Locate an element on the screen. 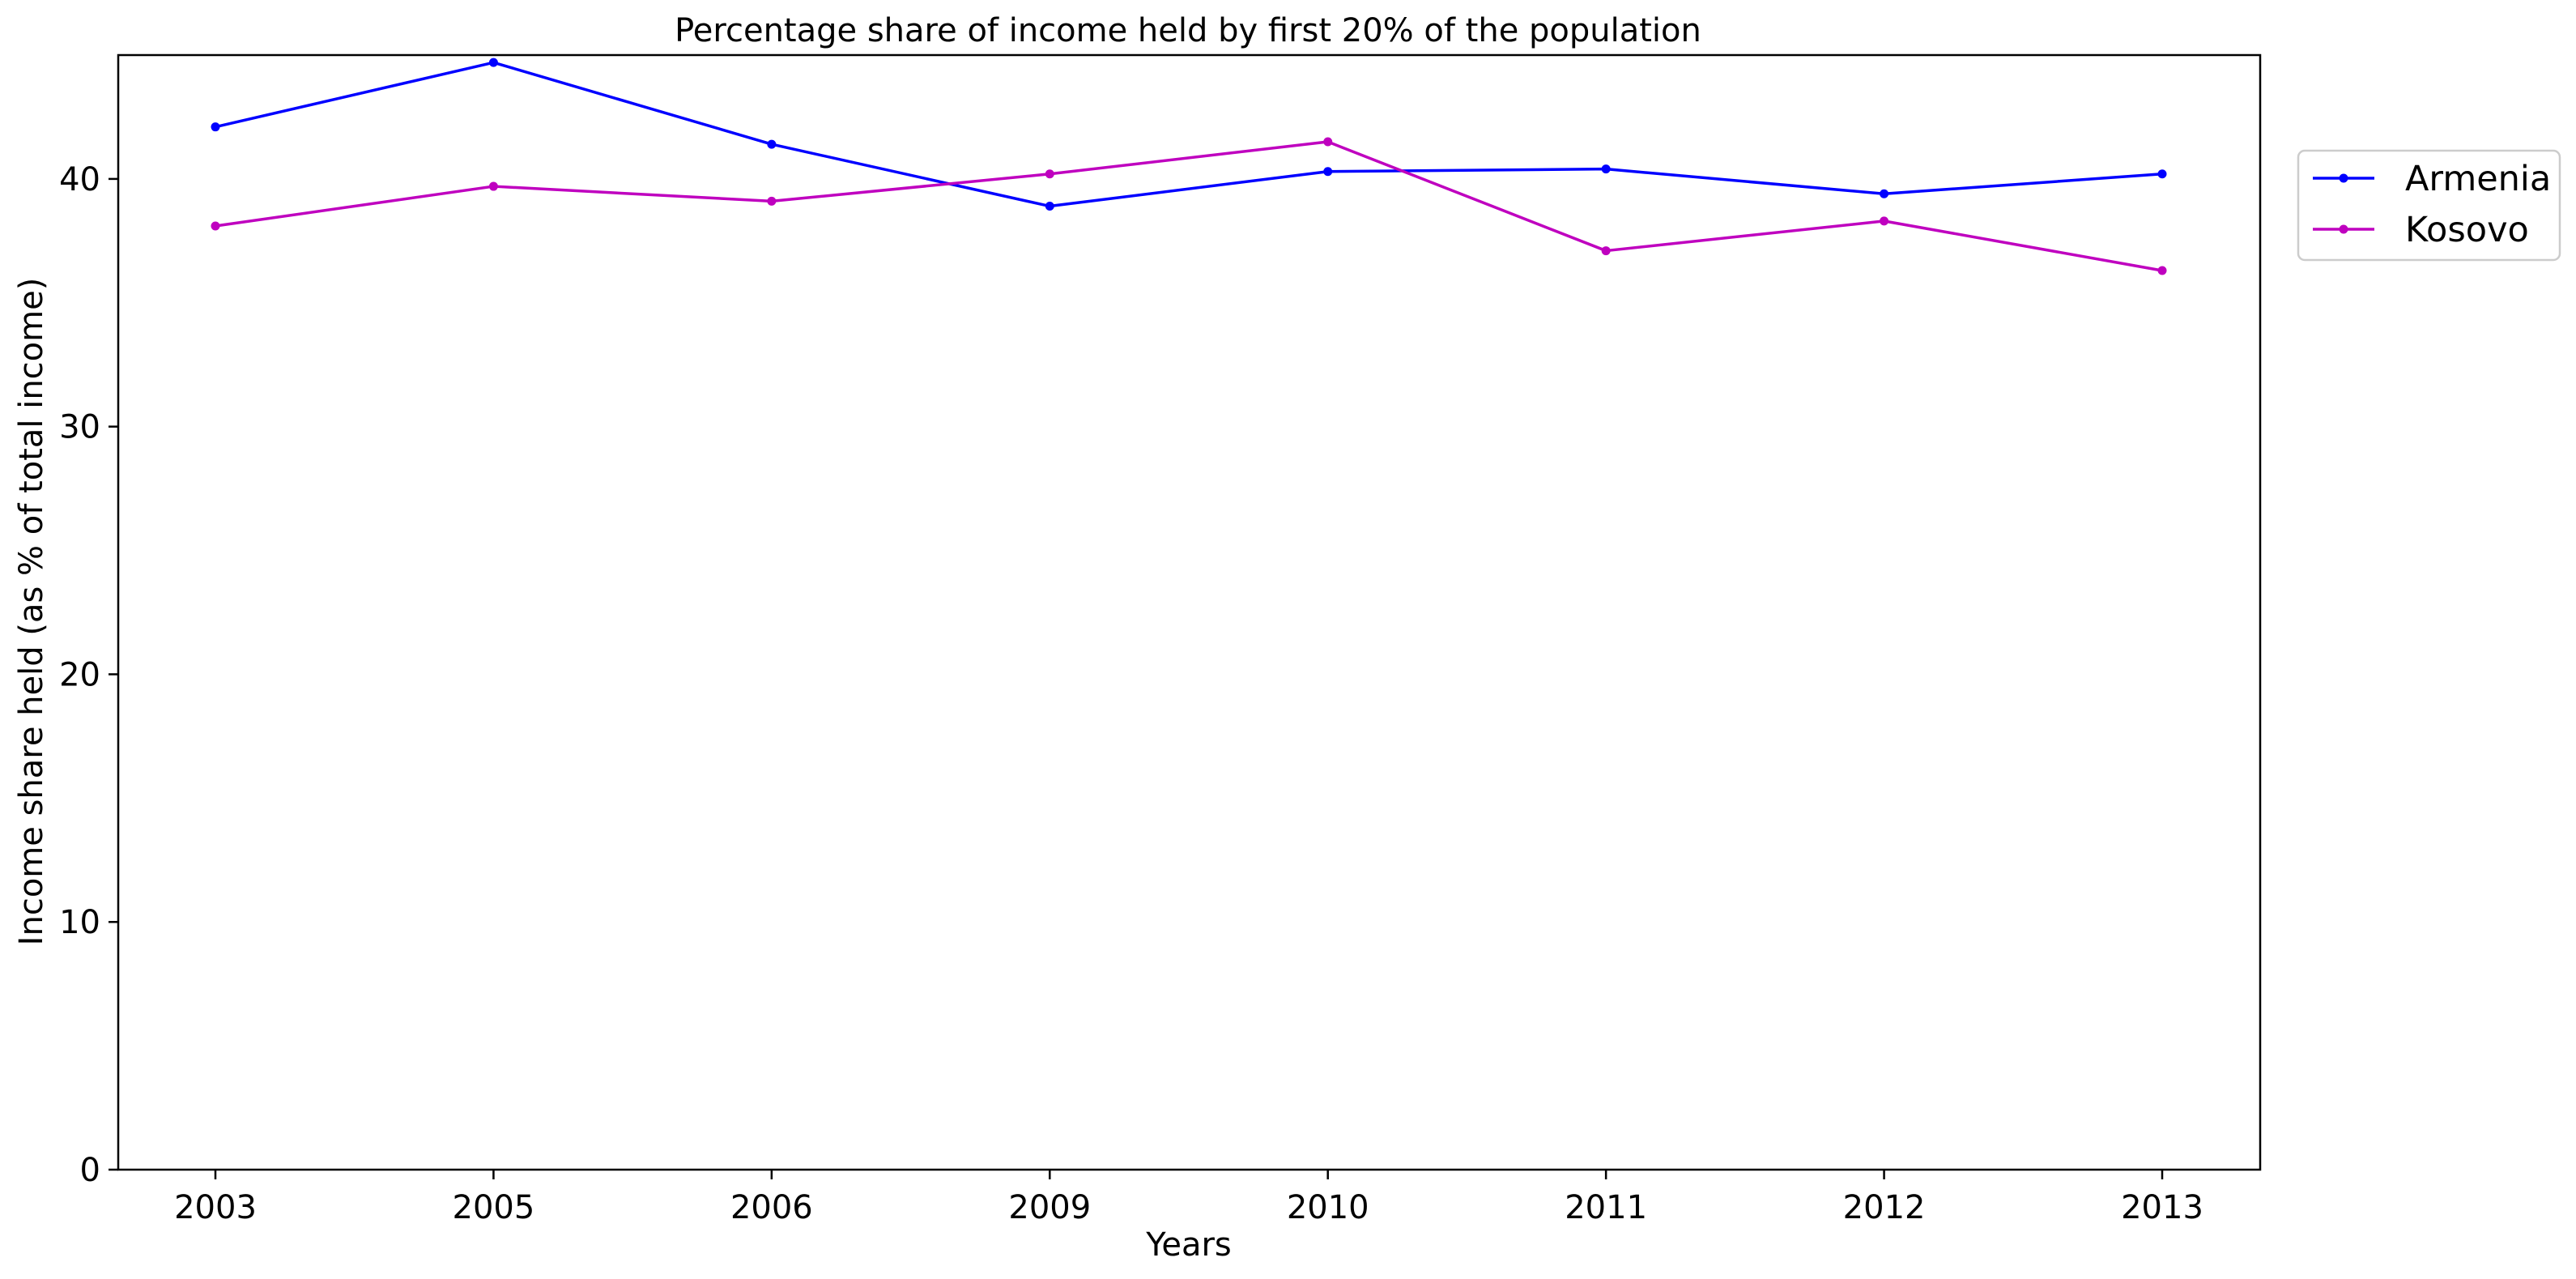 This screenshot has width=2576, height=1279. series-armenia is located at coordinates (1189, 134).